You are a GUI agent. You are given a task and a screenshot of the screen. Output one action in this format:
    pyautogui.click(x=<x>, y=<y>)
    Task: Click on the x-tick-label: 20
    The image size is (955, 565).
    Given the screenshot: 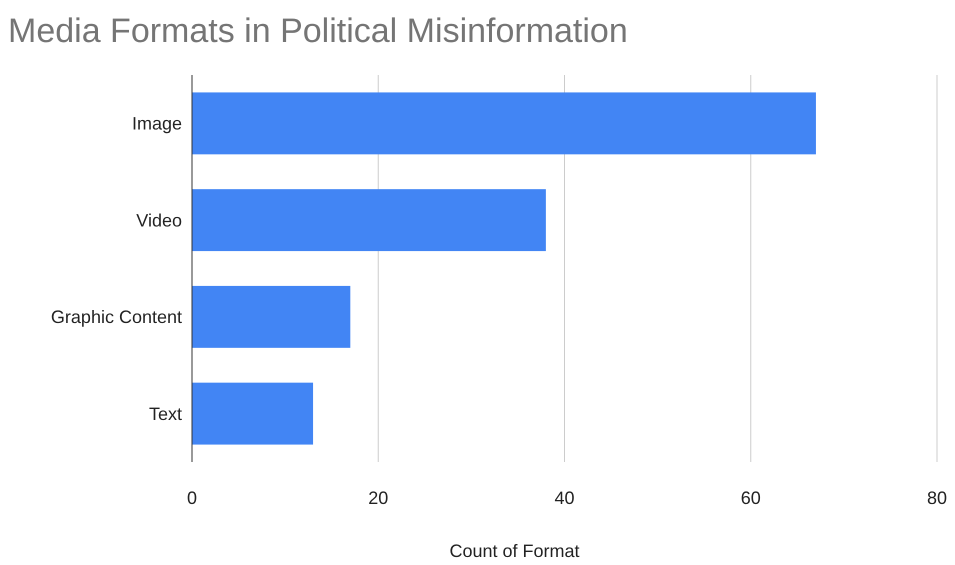 What is the action you would take?
    pyautogui.click(x=378, y=498)
    